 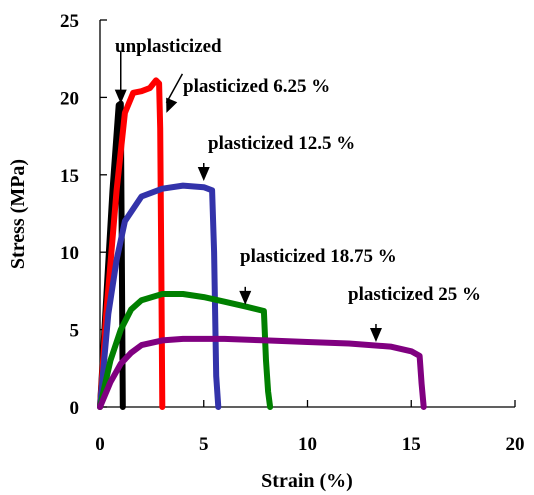 What do you see at coordinates (69, 253) in the screenshot?
I see `y-tick-label: 10` at bounding box center [69, 253].